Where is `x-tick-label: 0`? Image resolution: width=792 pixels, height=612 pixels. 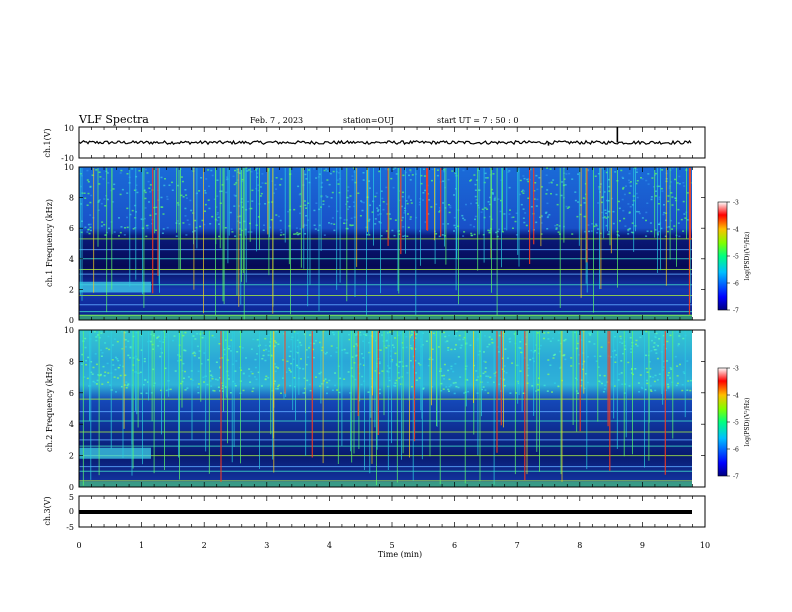
x-tick-label: 0 is located at coordinates (78, 545).